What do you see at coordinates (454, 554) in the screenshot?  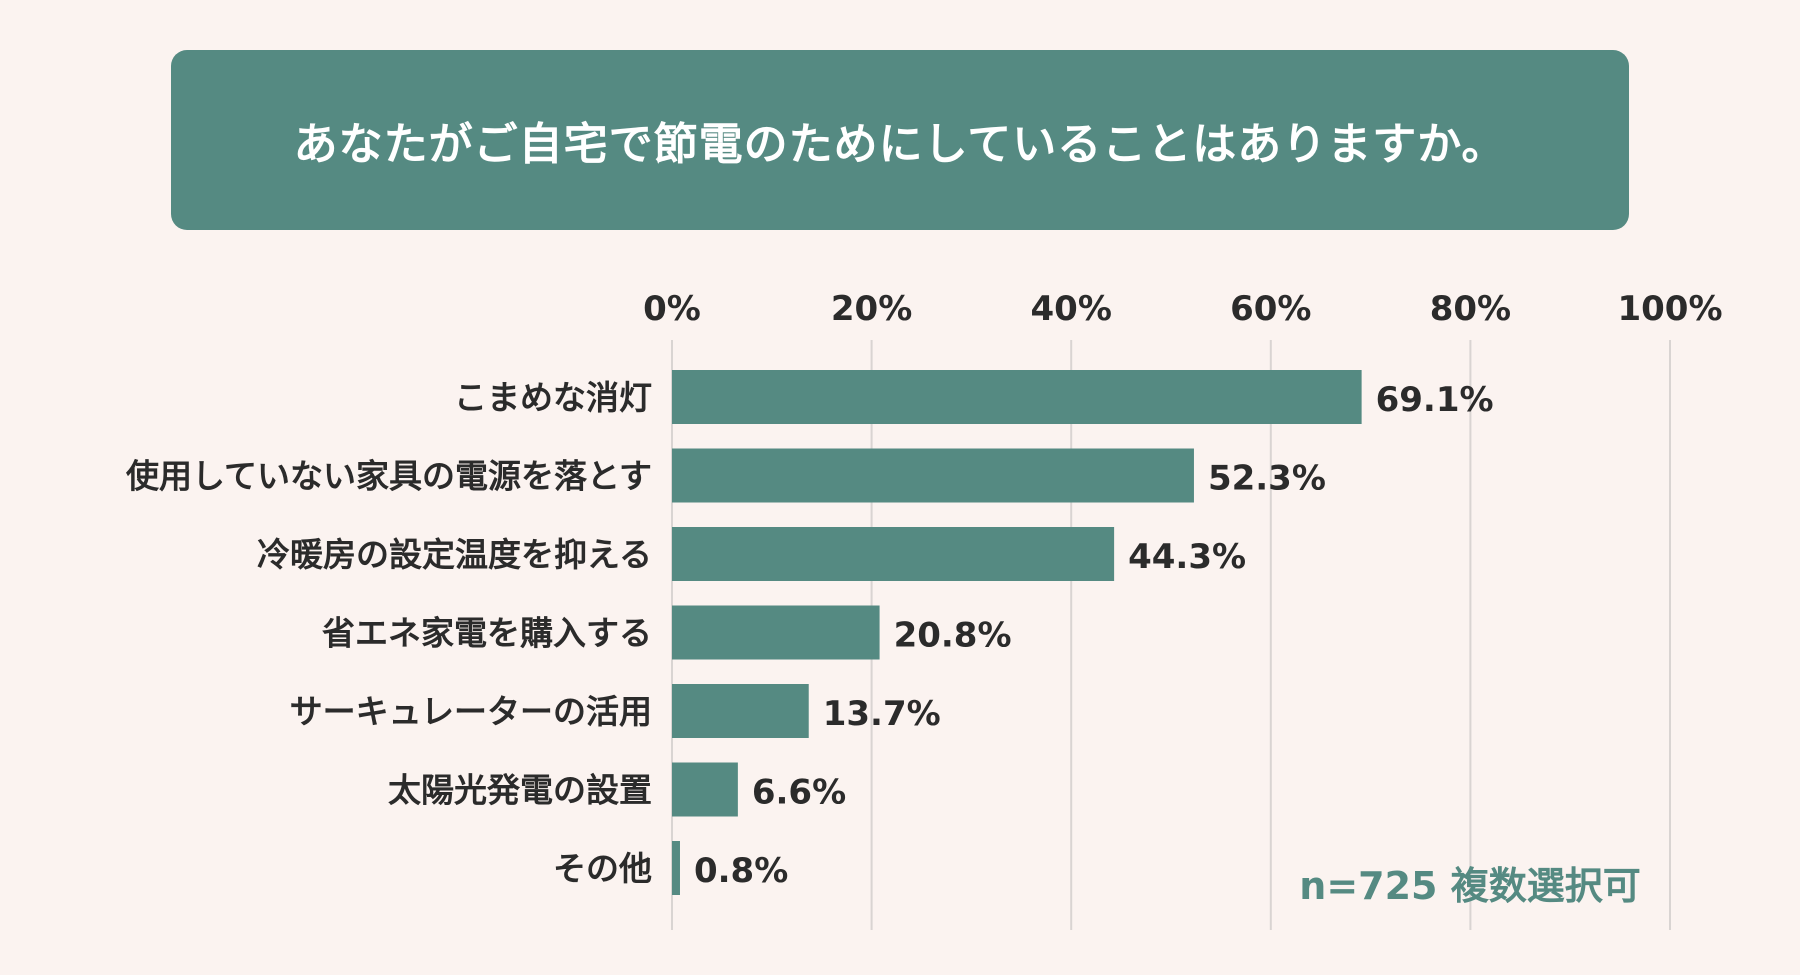 I see `category-label: 冷暖房の設定温度を抑える` at bounding box center [454, 554].